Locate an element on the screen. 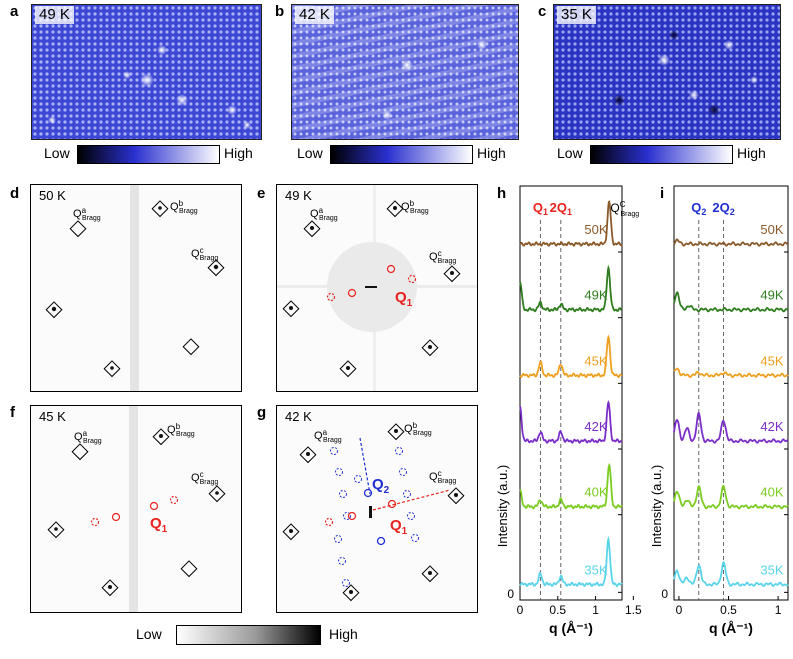  fft-pattern-d: Qa Bragg Qb Bragg Qc Bragg is located at coordinates (135, 288).